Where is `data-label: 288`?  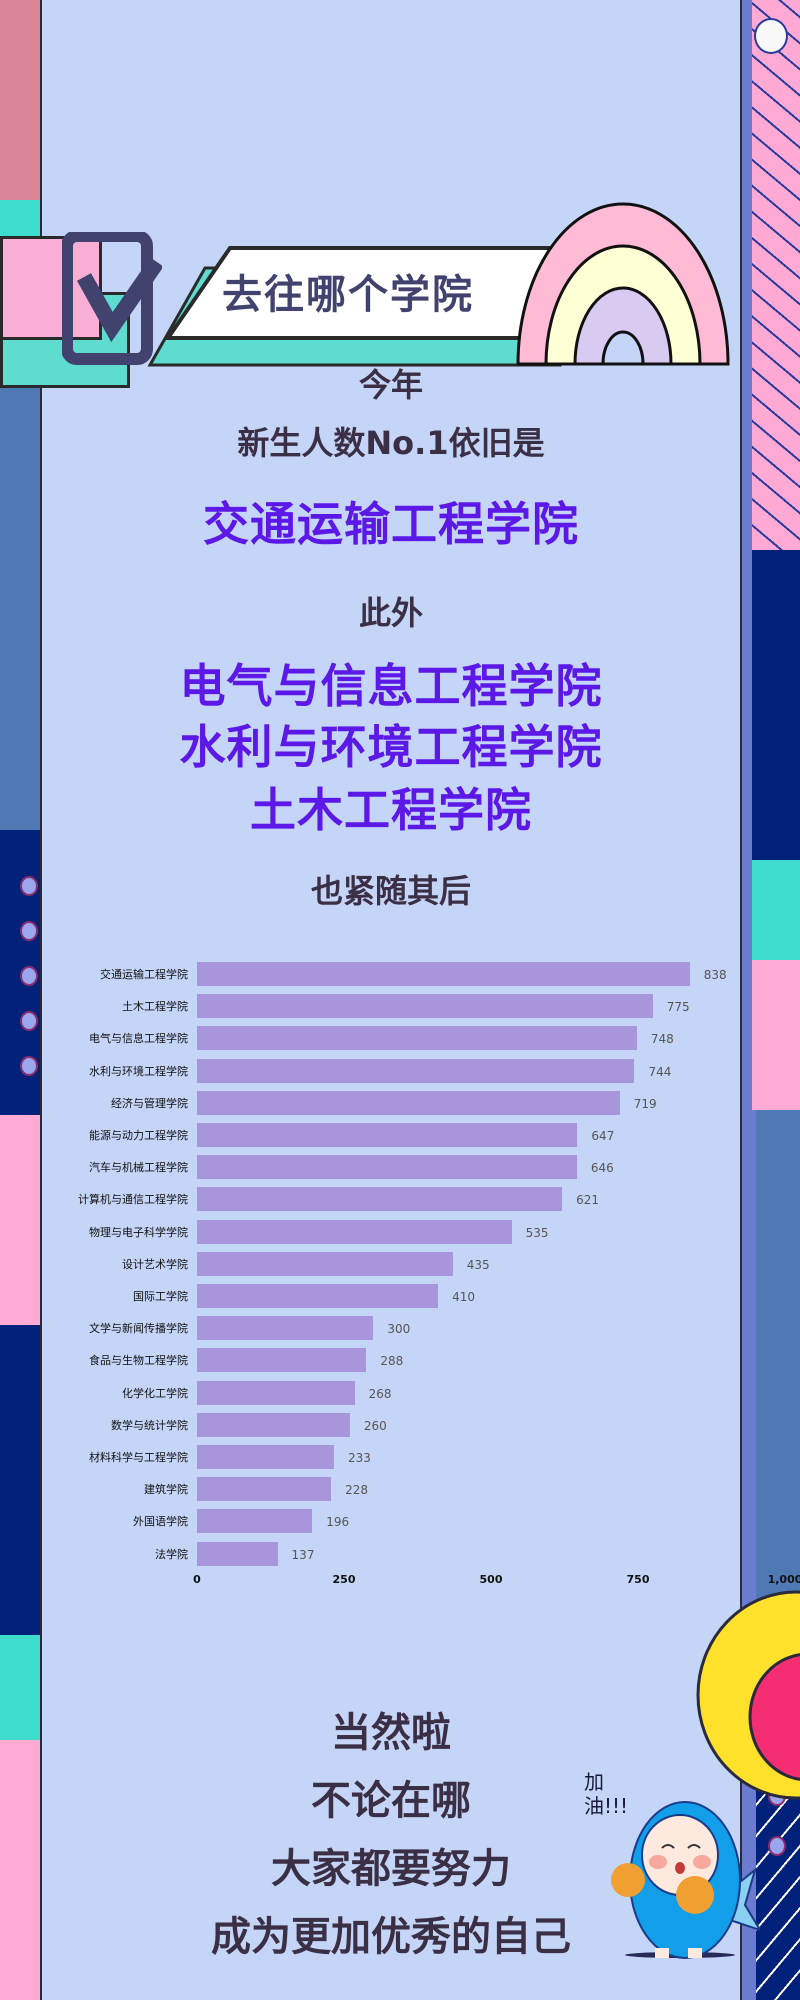 data-label: 288 is located at coordinates (392, 1361).